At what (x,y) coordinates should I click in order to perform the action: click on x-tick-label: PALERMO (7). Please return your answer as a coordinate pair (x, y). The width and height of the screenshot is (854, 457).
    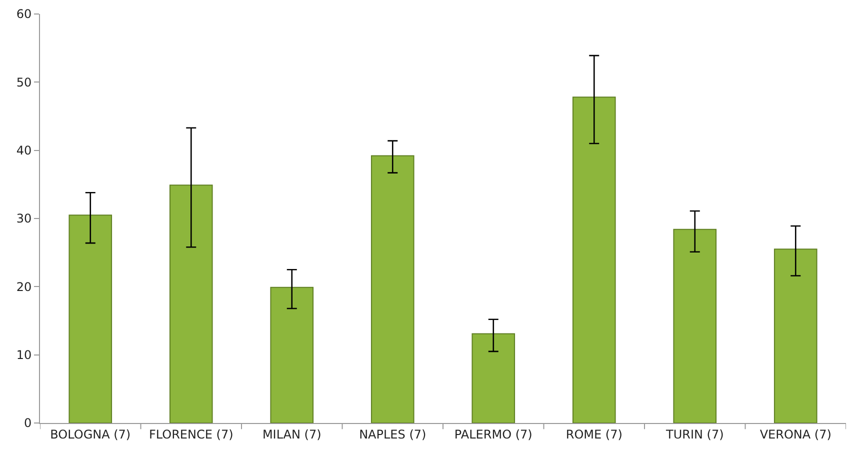
    Looking at the image, I should click on (493, 434).